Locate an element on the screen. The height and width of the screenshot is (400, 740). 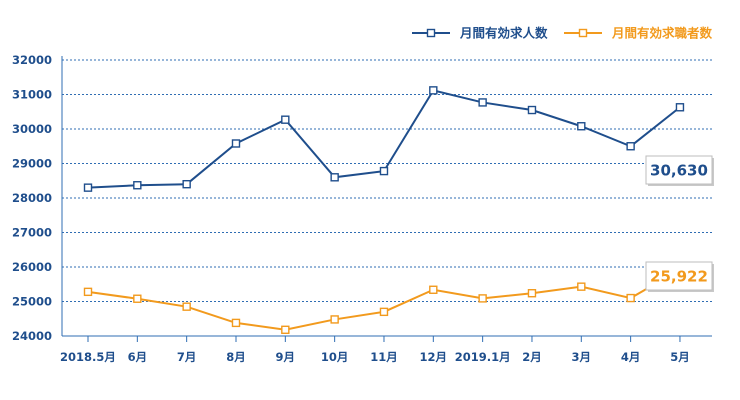
x-tick-label: 8月 is located at coordinates (236, 357).